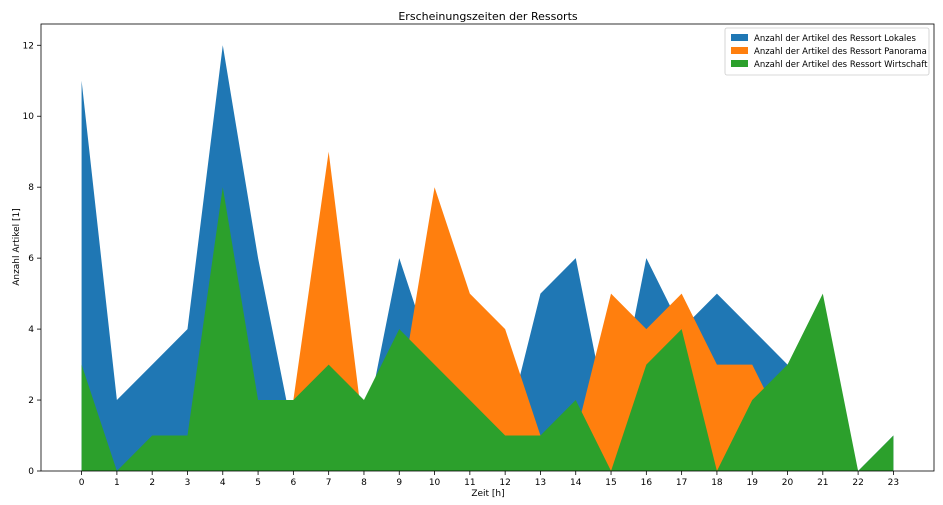 The image size is (943, 505). What do you see at coordinates (752, 483) in the screenshot?
I see `x-tick-label: 19` at bounding box center [752, 483].